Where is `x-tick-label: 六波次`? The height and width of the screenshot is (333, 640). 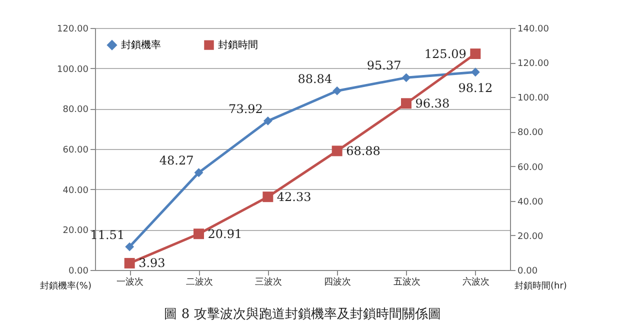
x-tick-label: 六波次 is located at coordinates (476, 282).